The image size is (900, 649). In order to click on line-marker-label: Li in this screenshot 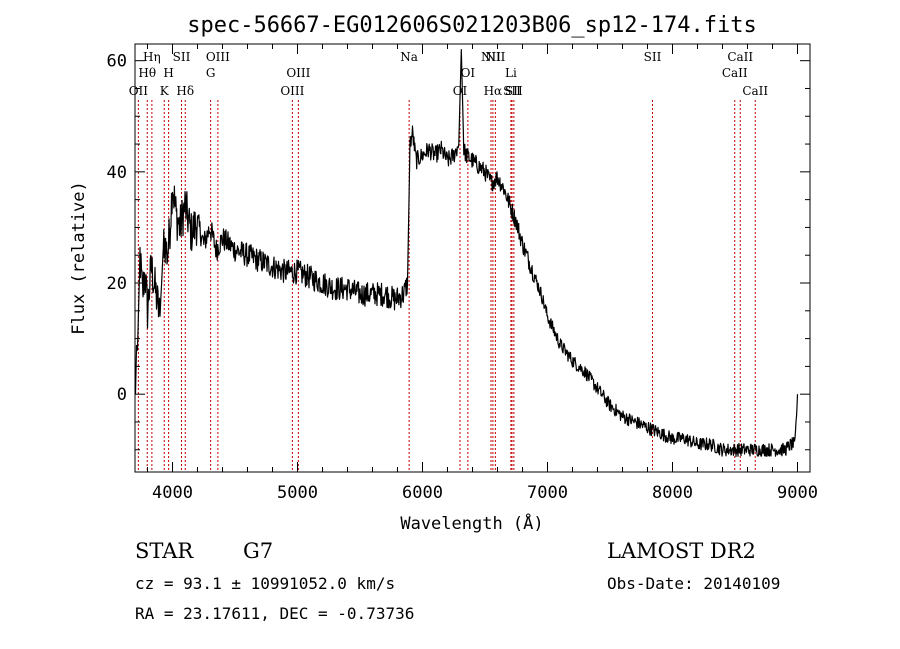, I will do `click(511, 73)`.